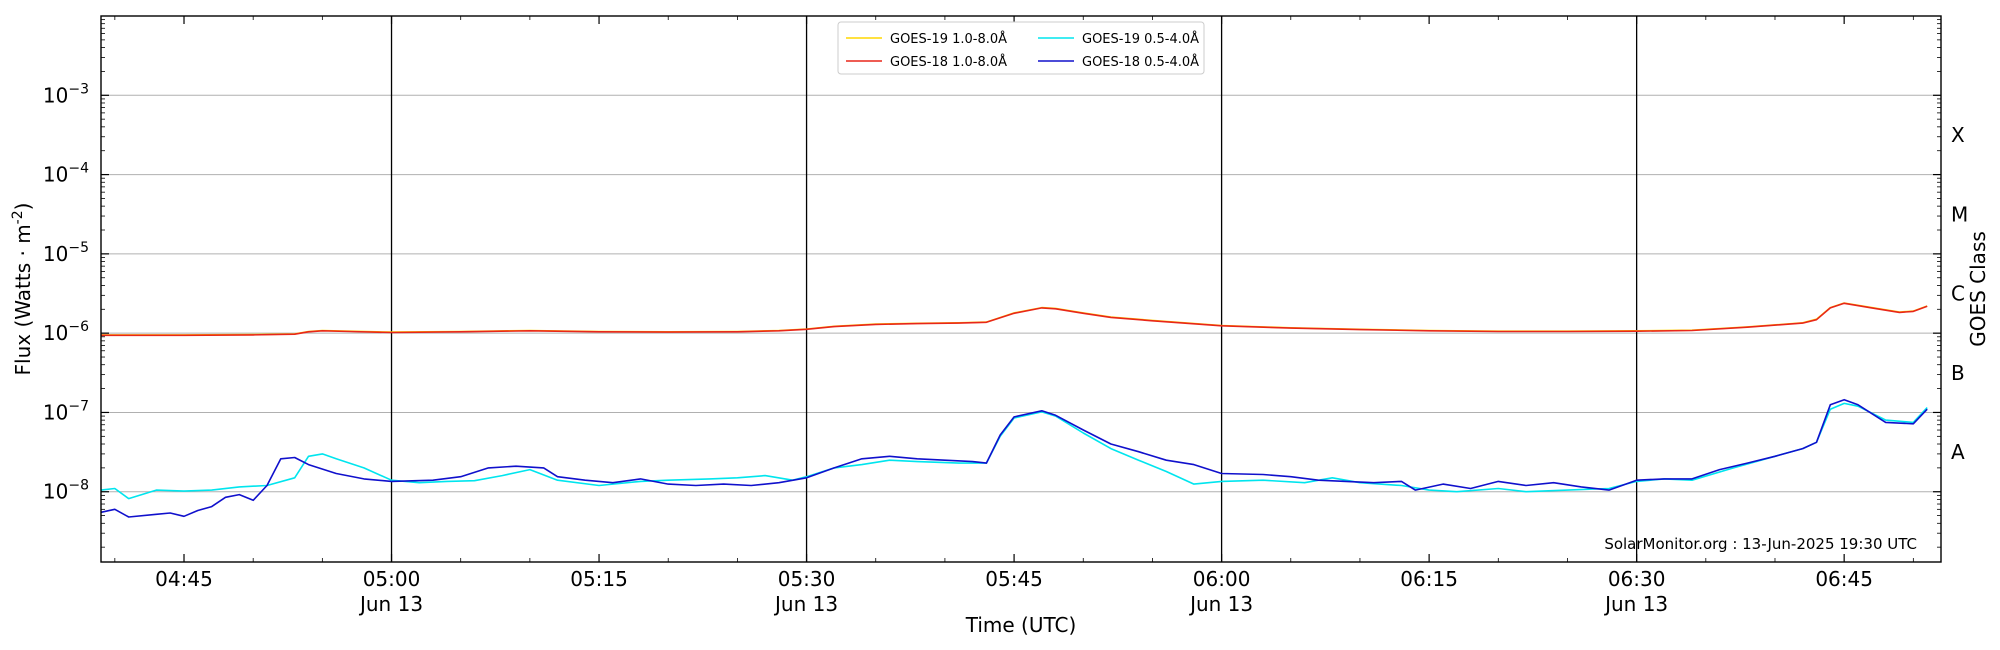  What do you see at coordinates (66, 411) in the screenshot?
I see `y-tick-label-1: 10⁻⁷` at bounding box center [66, 411].